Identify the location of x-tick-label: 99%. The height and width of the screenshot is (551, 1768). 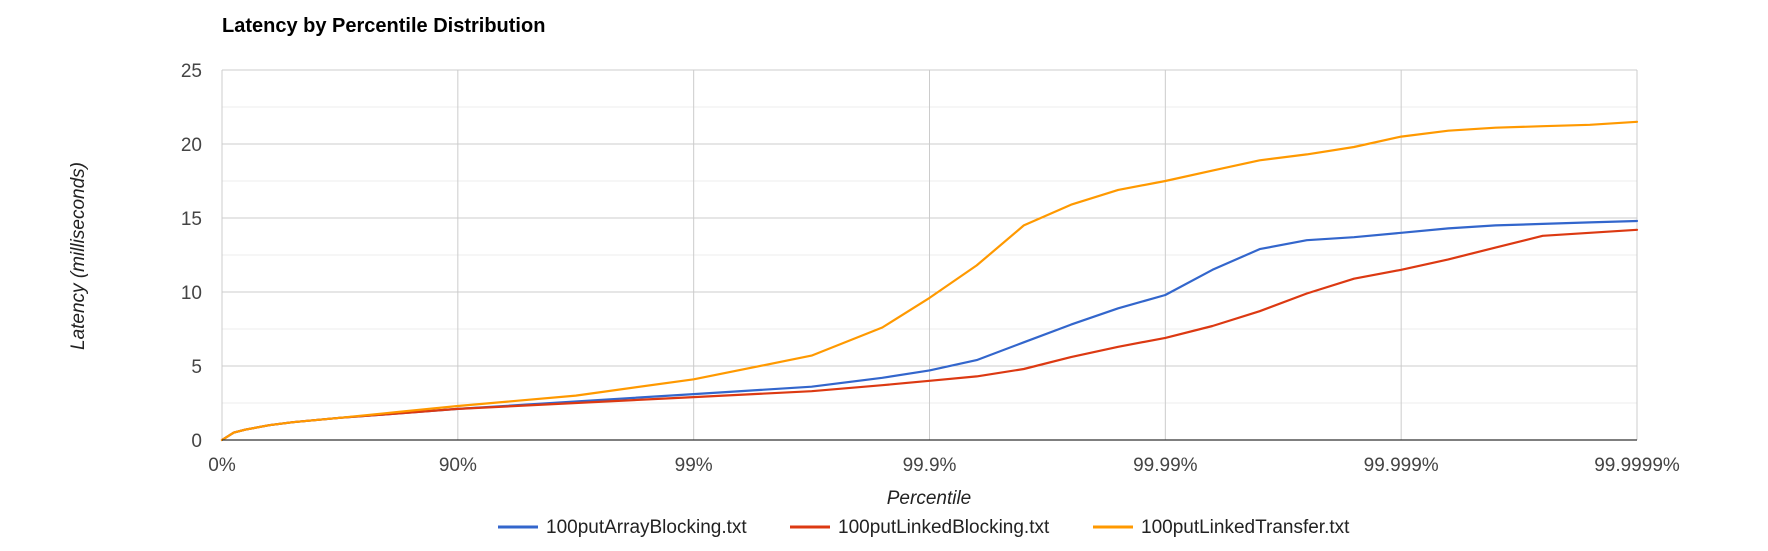
(694, 465).